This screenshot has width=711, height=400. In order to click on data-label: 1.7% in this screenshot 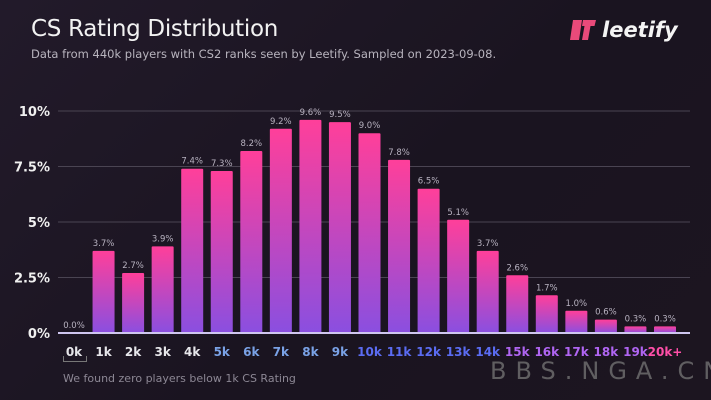, I will do `click(547, 288)`.